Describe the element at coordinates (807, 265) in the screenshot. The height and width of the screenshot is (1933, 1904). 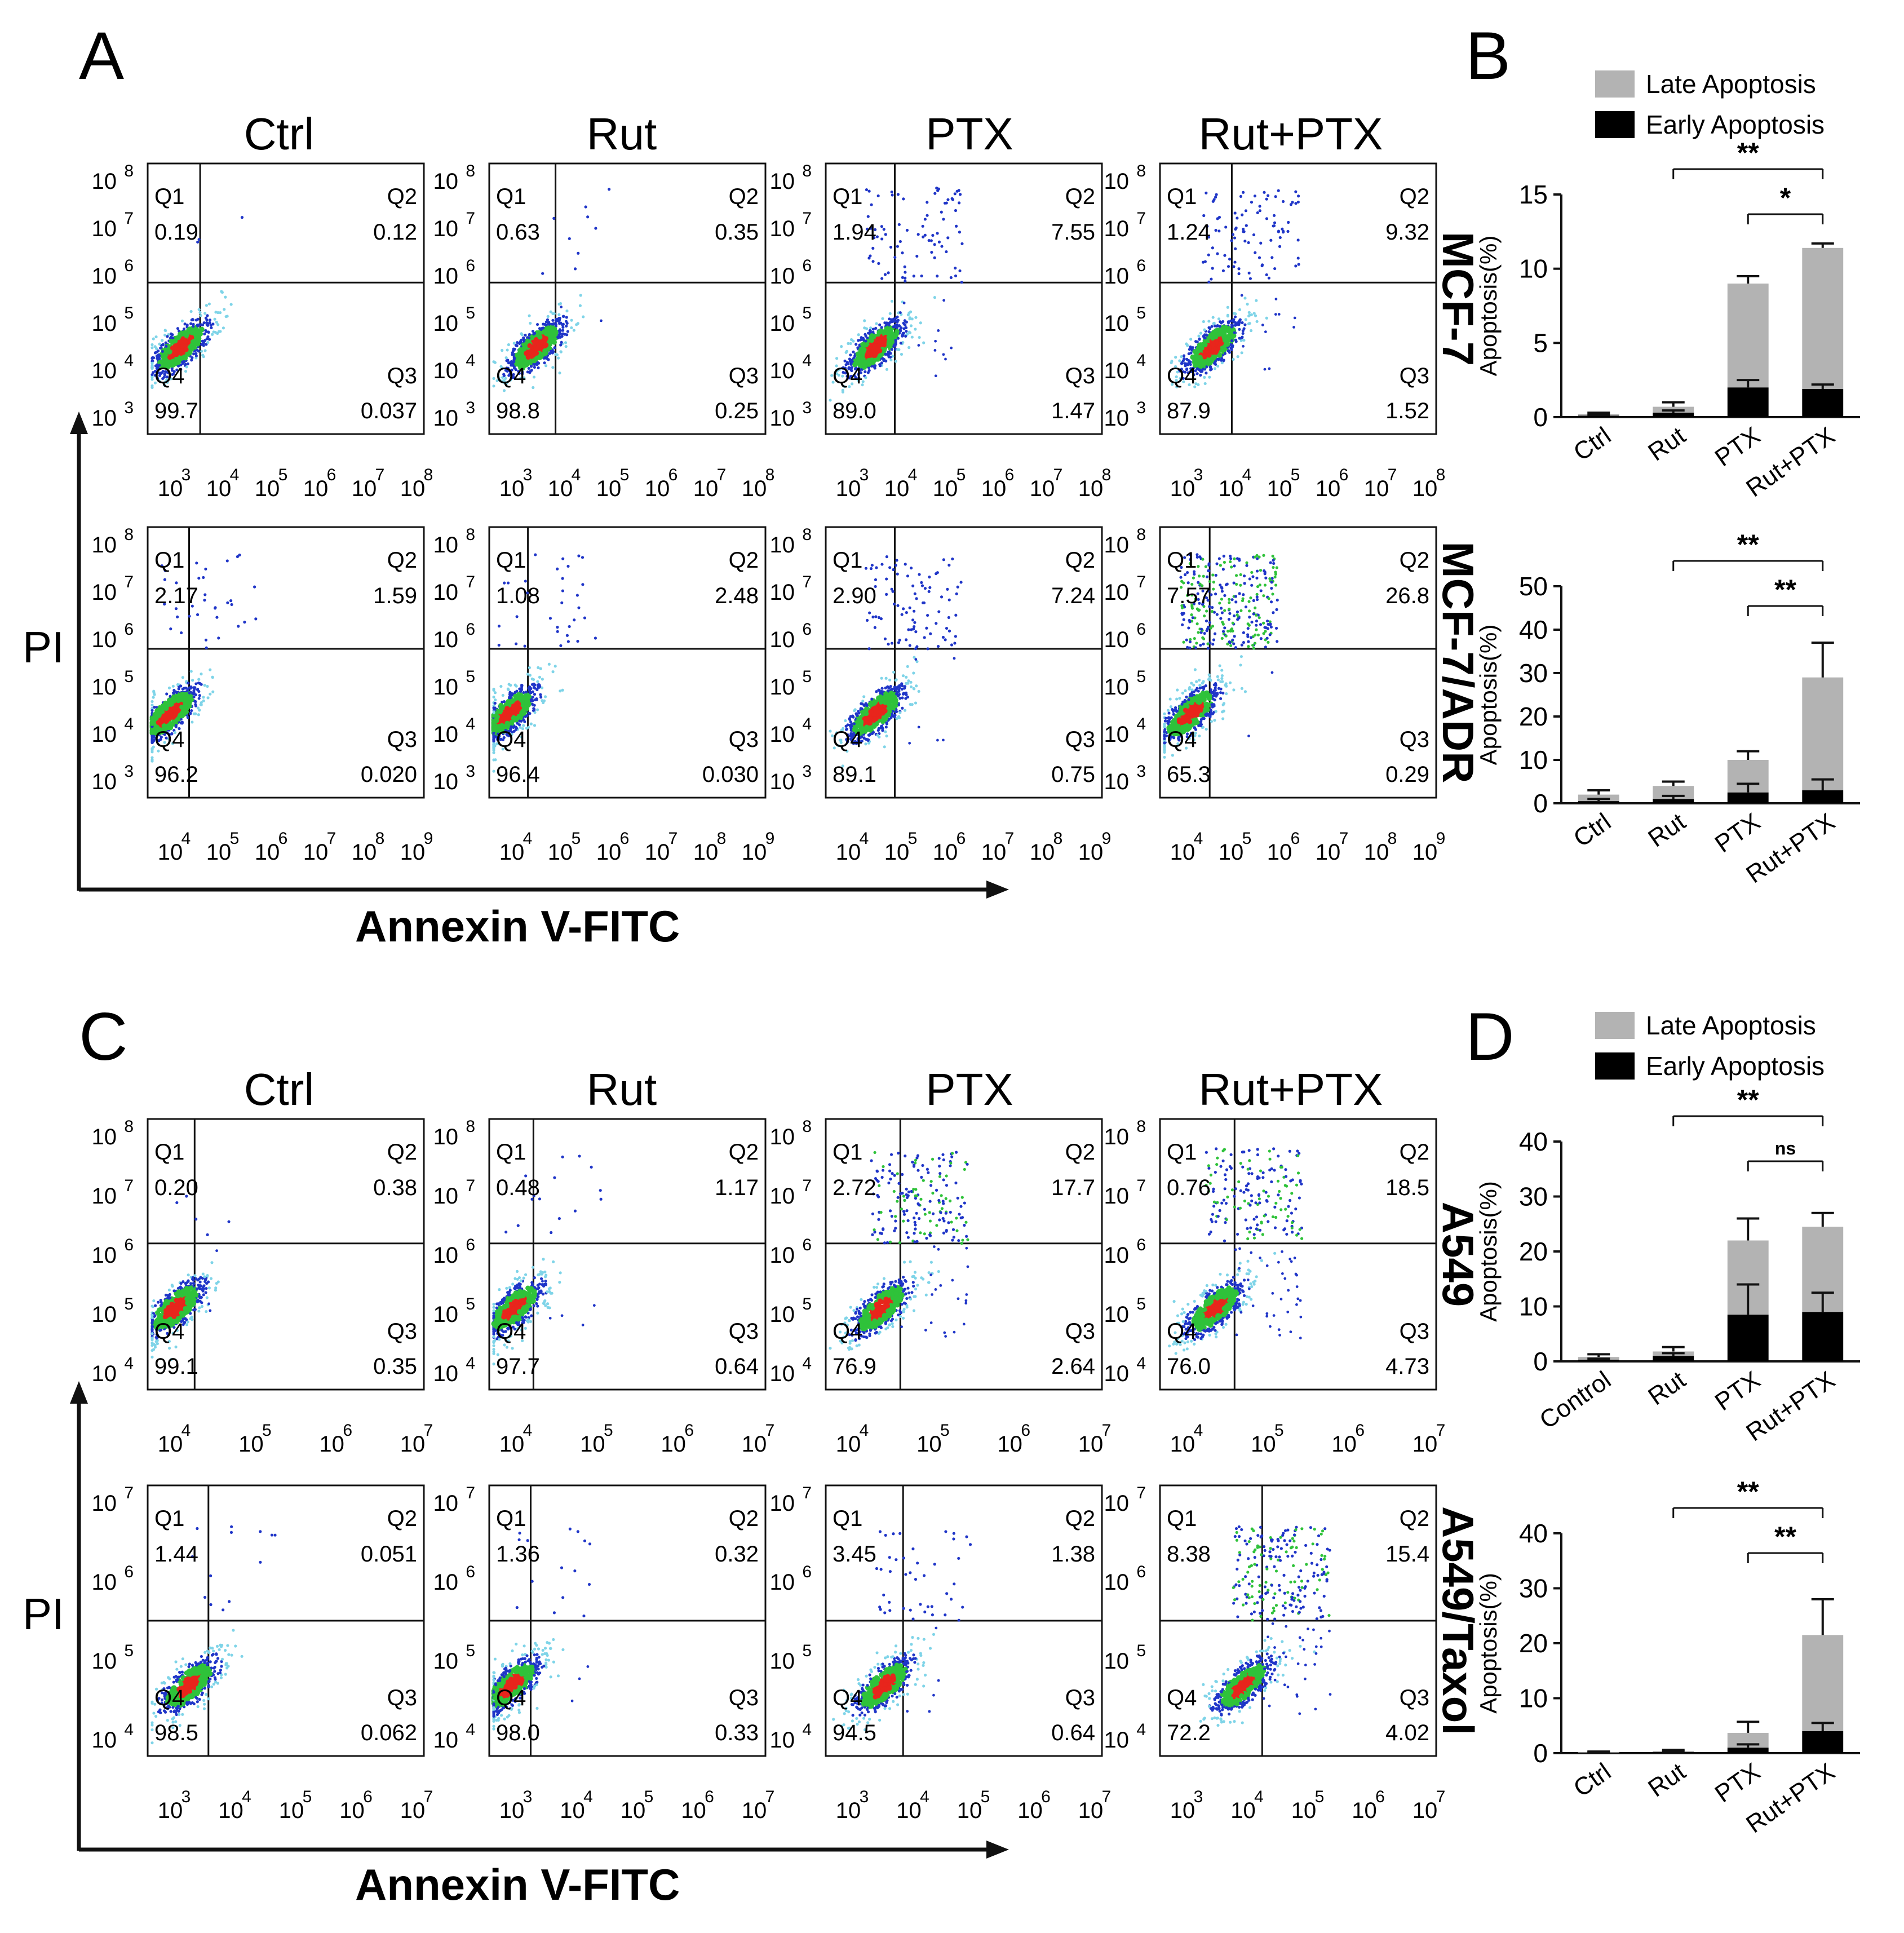
I see `y-tick-exponent: 6` at that location.